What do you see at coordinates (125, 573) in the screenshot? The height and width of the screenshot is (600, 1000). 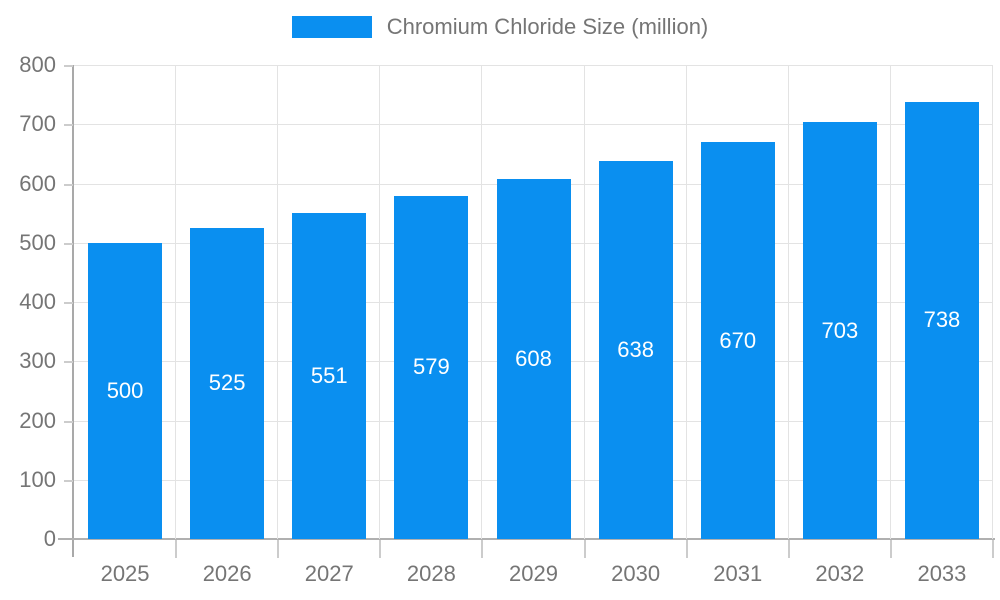 I see `x-axis-label-2025: 2025` at bounding box center [125, 573].